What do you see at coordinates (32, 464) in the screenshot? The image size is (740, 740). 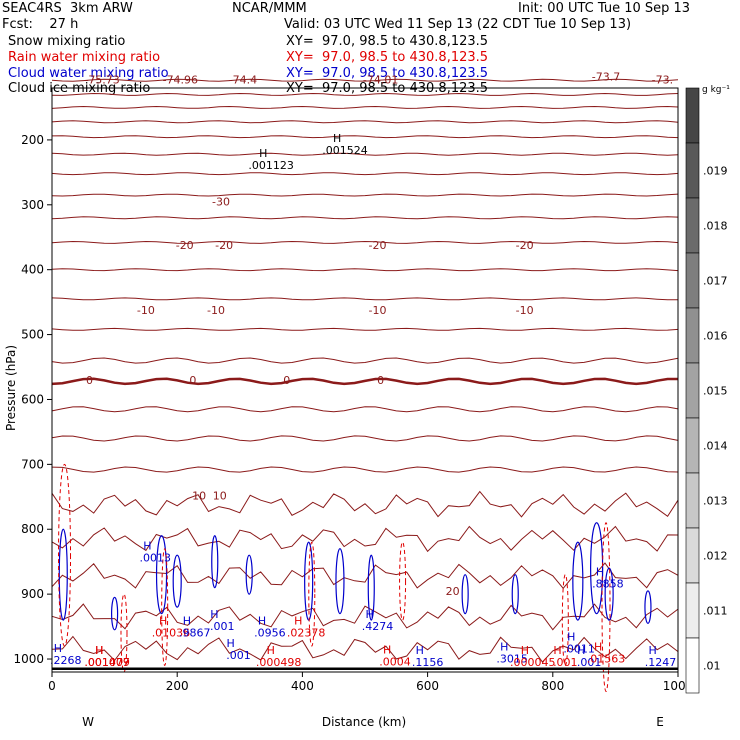 I see `y-tick-label: 700` at bounding box center [32, 464].